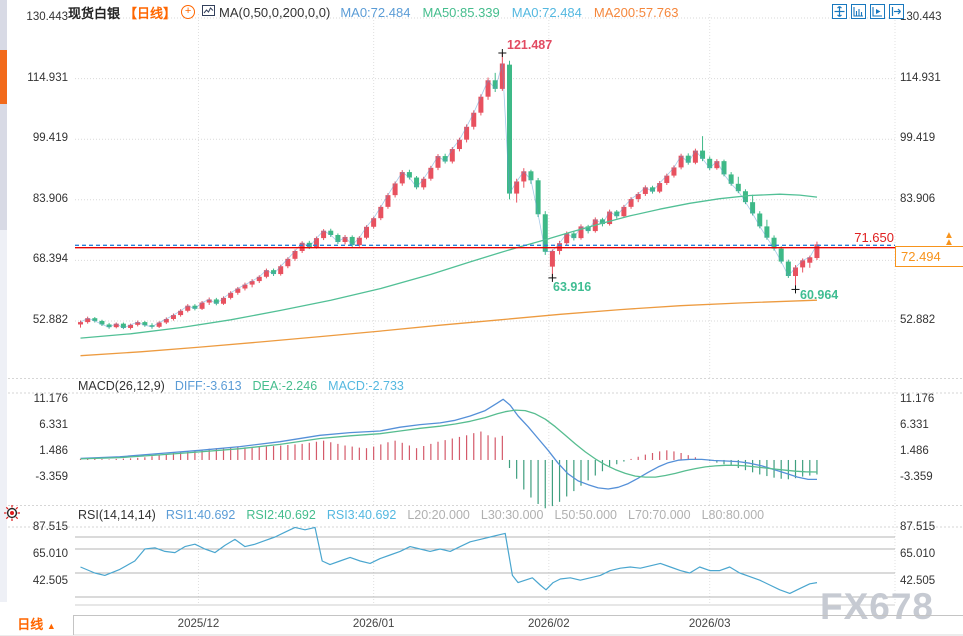  What do you see at coordinates (546, 12) in the screenshot?
I see `ma0-second-value: MA0:72.484` at bounding box center [546, 12].